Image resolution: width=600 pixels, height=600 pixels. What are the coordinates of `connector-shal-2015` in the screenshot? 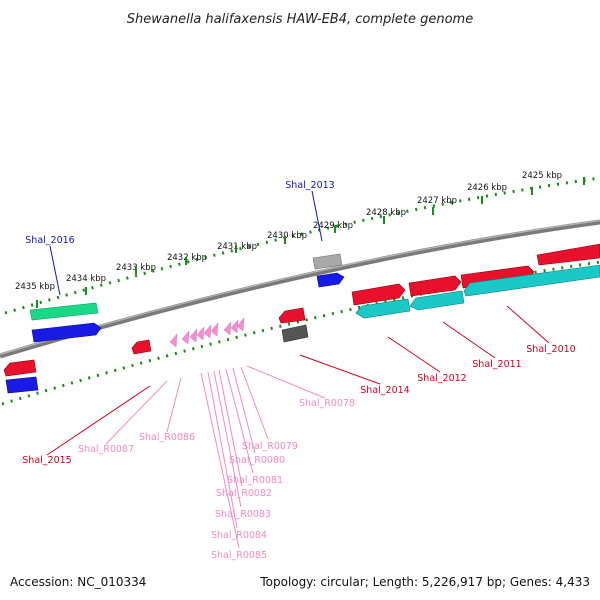 It's located at (98, 420).